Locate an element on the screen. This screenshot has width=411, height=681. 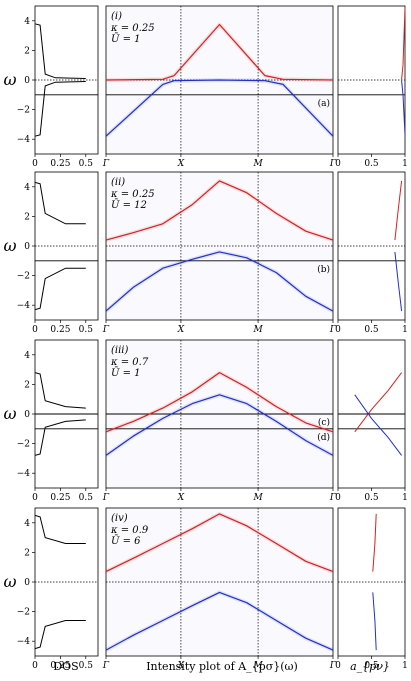
panel-label: (iv) is located at coordinates (119, 518).